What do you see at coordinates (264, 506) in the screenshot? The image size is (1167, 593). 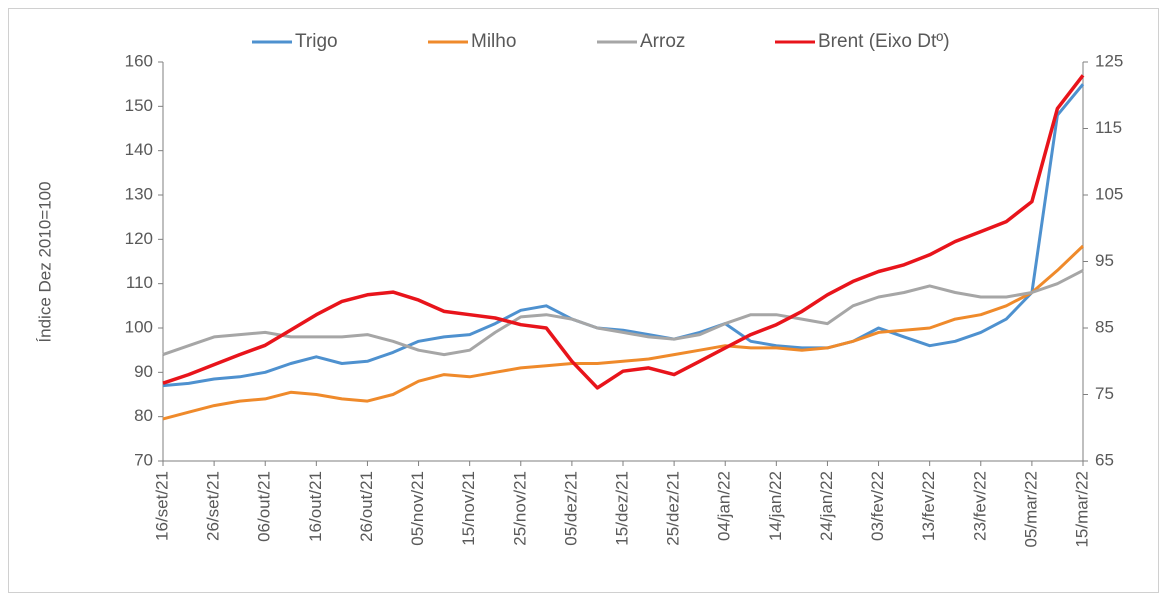 I see `x-tick-label: 06/out/21` at bounding box center [264, 506].